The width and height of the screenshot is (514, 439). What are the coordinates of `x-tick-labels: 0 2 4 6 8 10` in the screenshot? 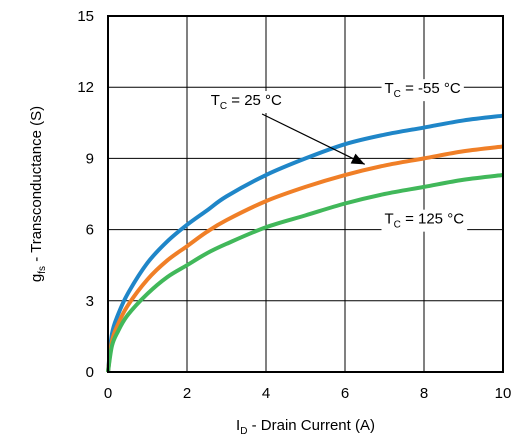 It's located at (308, 393).